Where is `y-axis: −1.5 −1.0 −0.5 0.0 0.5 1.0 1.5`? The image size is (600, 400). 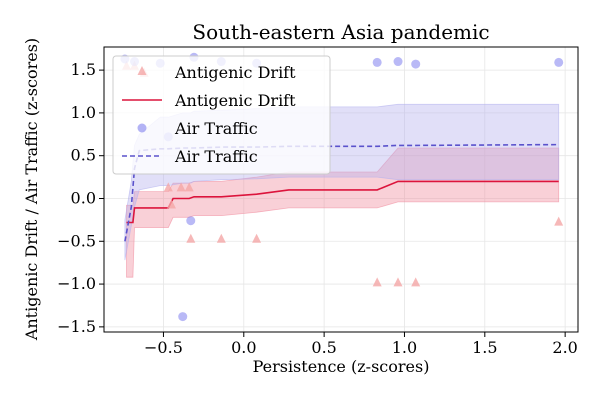
y-axis: −1.5 −1.0 −0.5 0.0 0.5 1.0 1.5 is located at coordinates (80, 198).